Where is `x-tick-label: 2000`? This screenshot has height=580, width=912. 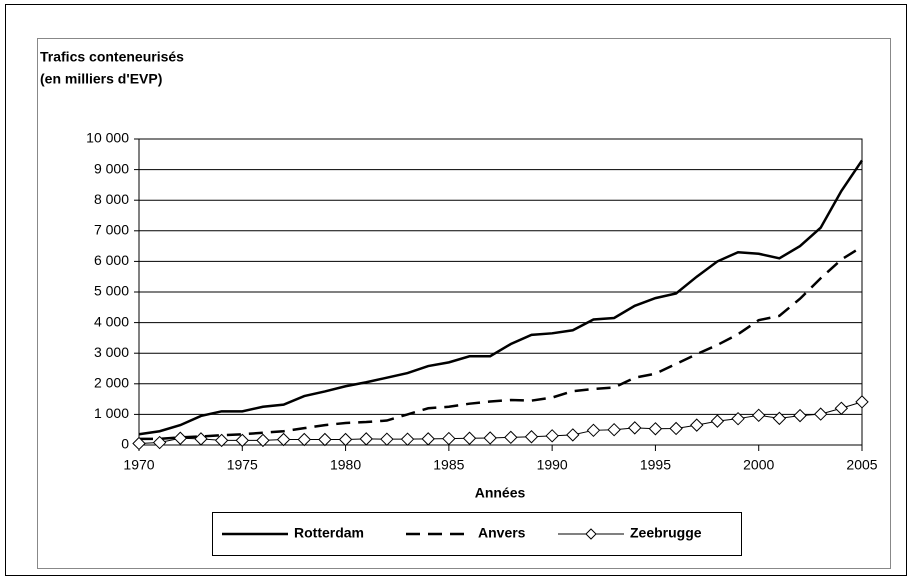
x-tick-label: 2000 is located at coordinates (758, 465).